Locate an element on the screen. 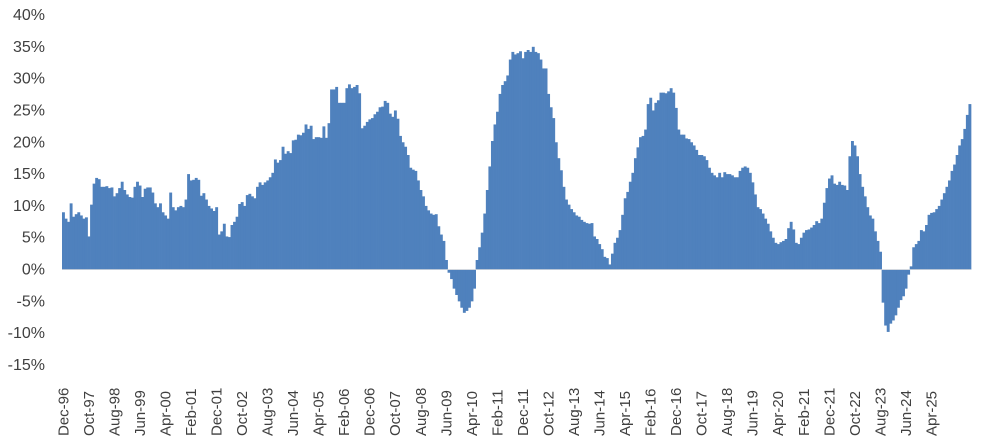 This screenshot has width=985, height=444. x-tick-label: Oct-12 is located at coordinates (548, 413).